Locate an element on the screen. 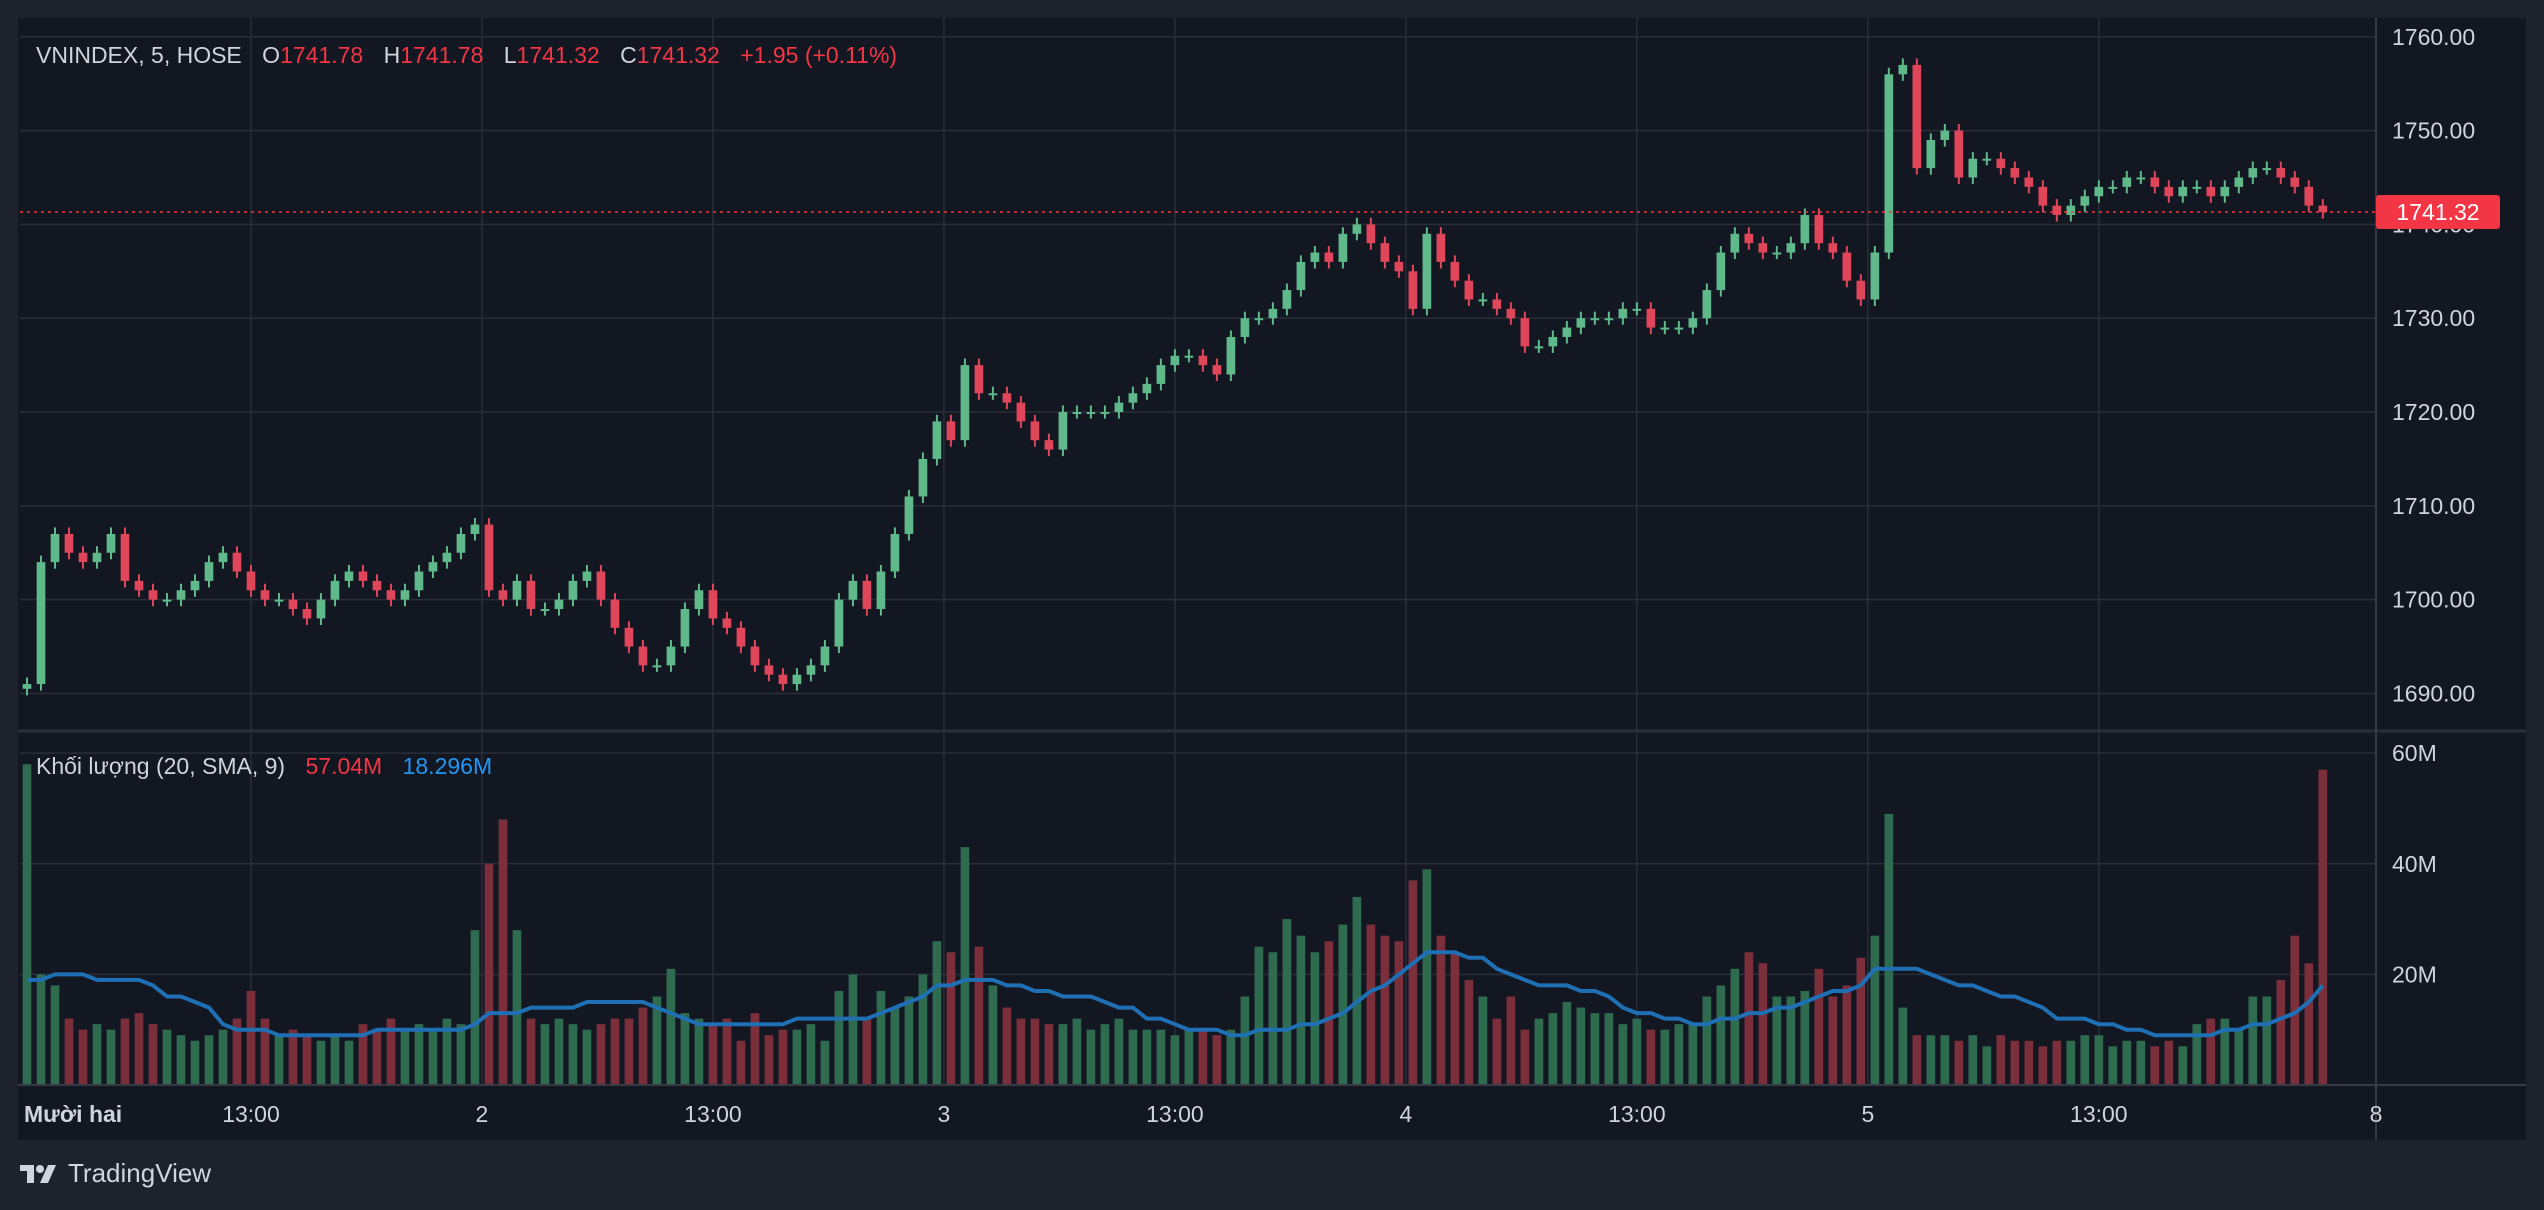 The height and width of the screenshot is (1210, 2544). time-tick-label: 2 is located at coordinates (482, 1114).